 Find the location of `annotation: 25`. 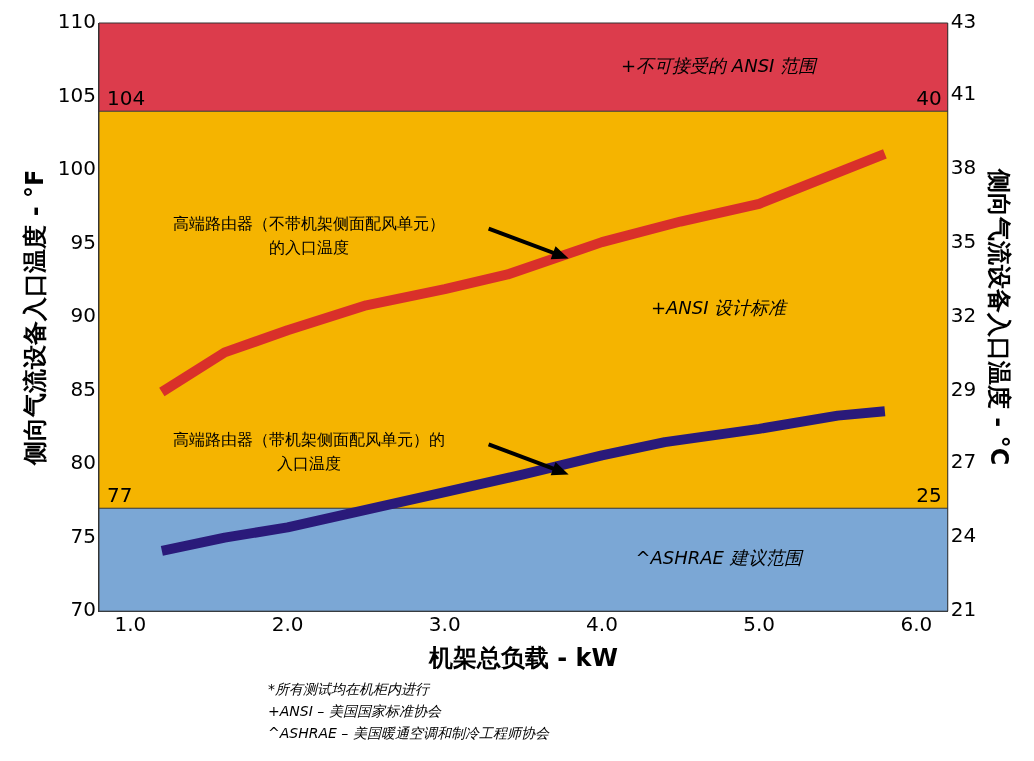

annotation: 25 is located at coordinates (929, 495).